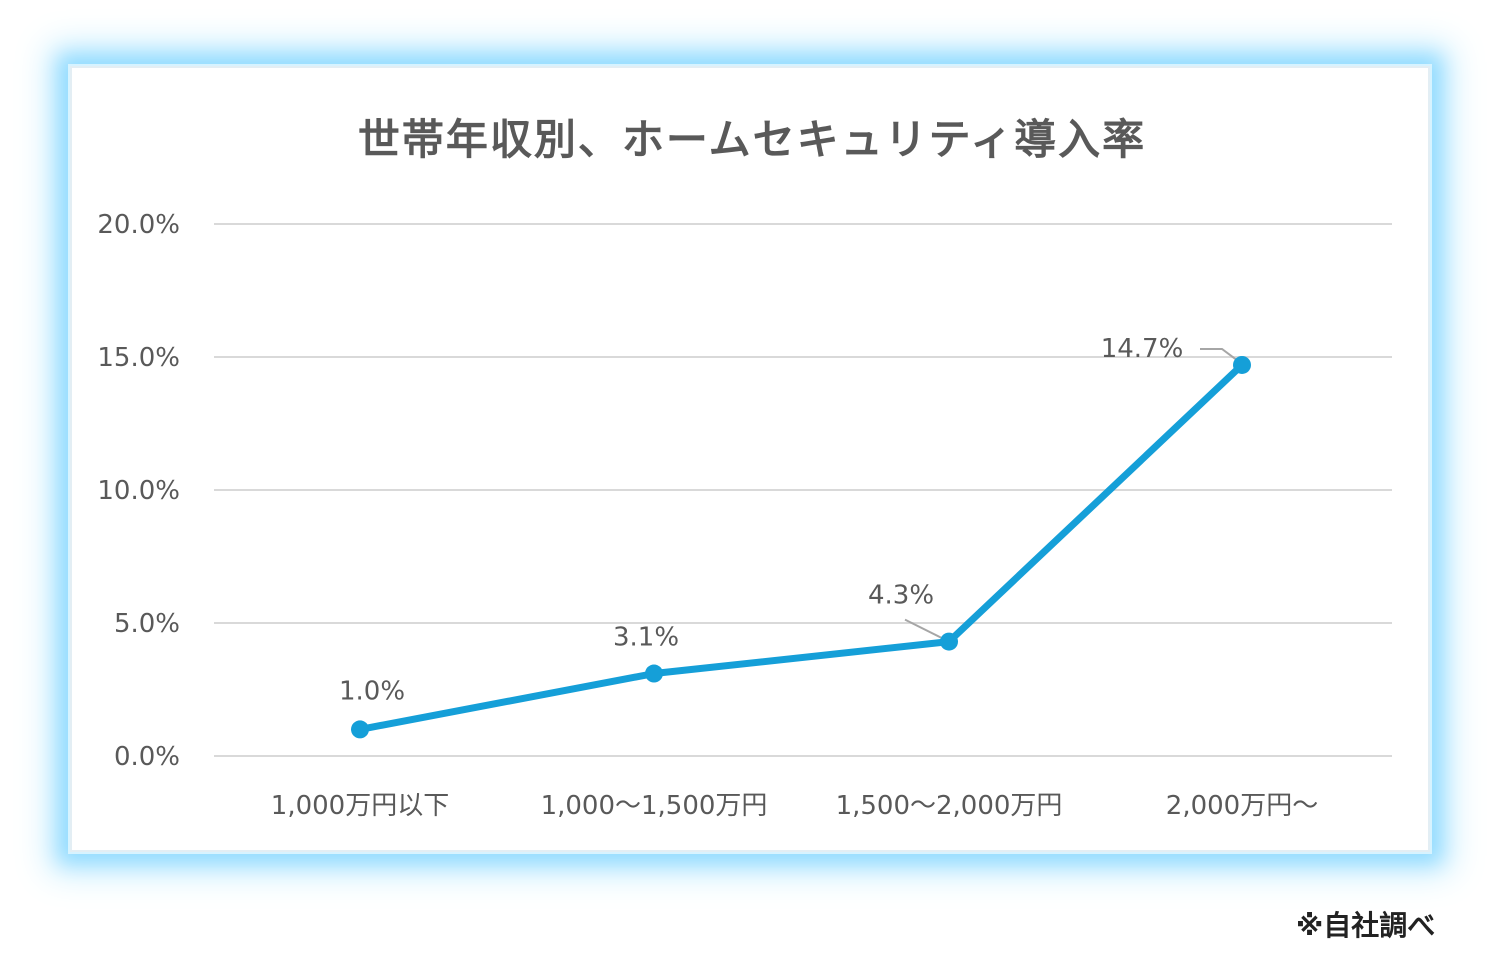 The width and height of the screenshot is (1500, 972). Describe the element at coordinates (1242, 806) in the screenshot. I see `x-tick-label: 2,000万円～` at that location.